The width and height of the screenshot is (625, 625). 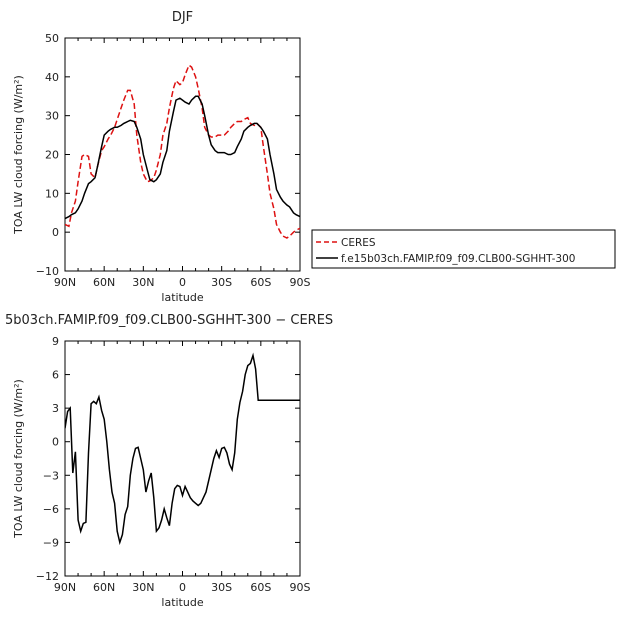 What do you see at coordinates (51, 509) in the screenshot?
I see `chart2-y-tick-label: −6` at bounding box center [51, 509].